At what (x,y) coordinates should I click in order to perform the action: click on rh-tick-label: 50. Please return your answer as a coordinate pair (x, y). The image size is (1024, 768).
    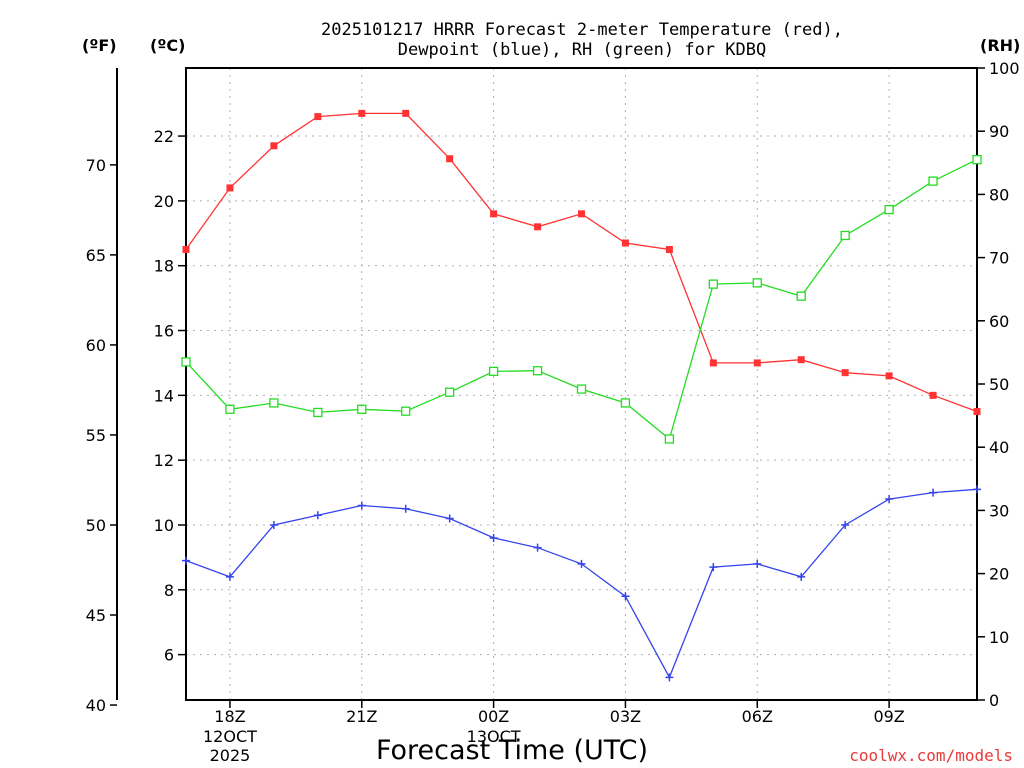
    Looking at the image, I should click on (999, 384).